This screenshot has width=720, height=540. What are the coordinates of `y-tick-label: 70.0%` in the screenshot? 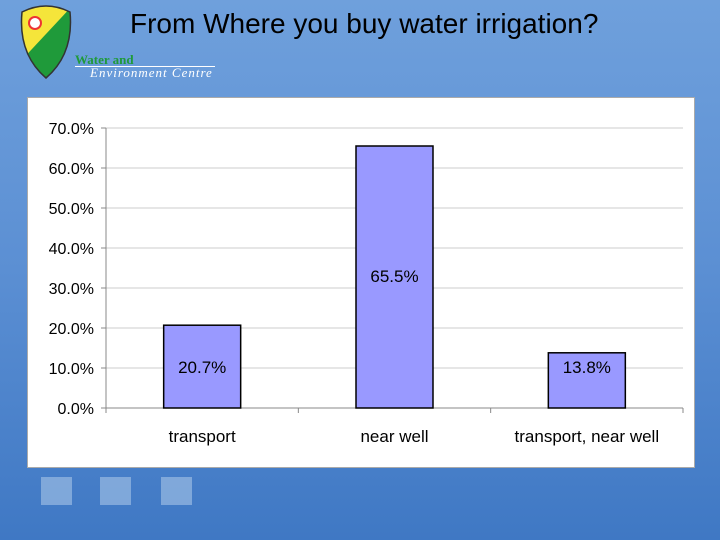 It's located at (71, 129).